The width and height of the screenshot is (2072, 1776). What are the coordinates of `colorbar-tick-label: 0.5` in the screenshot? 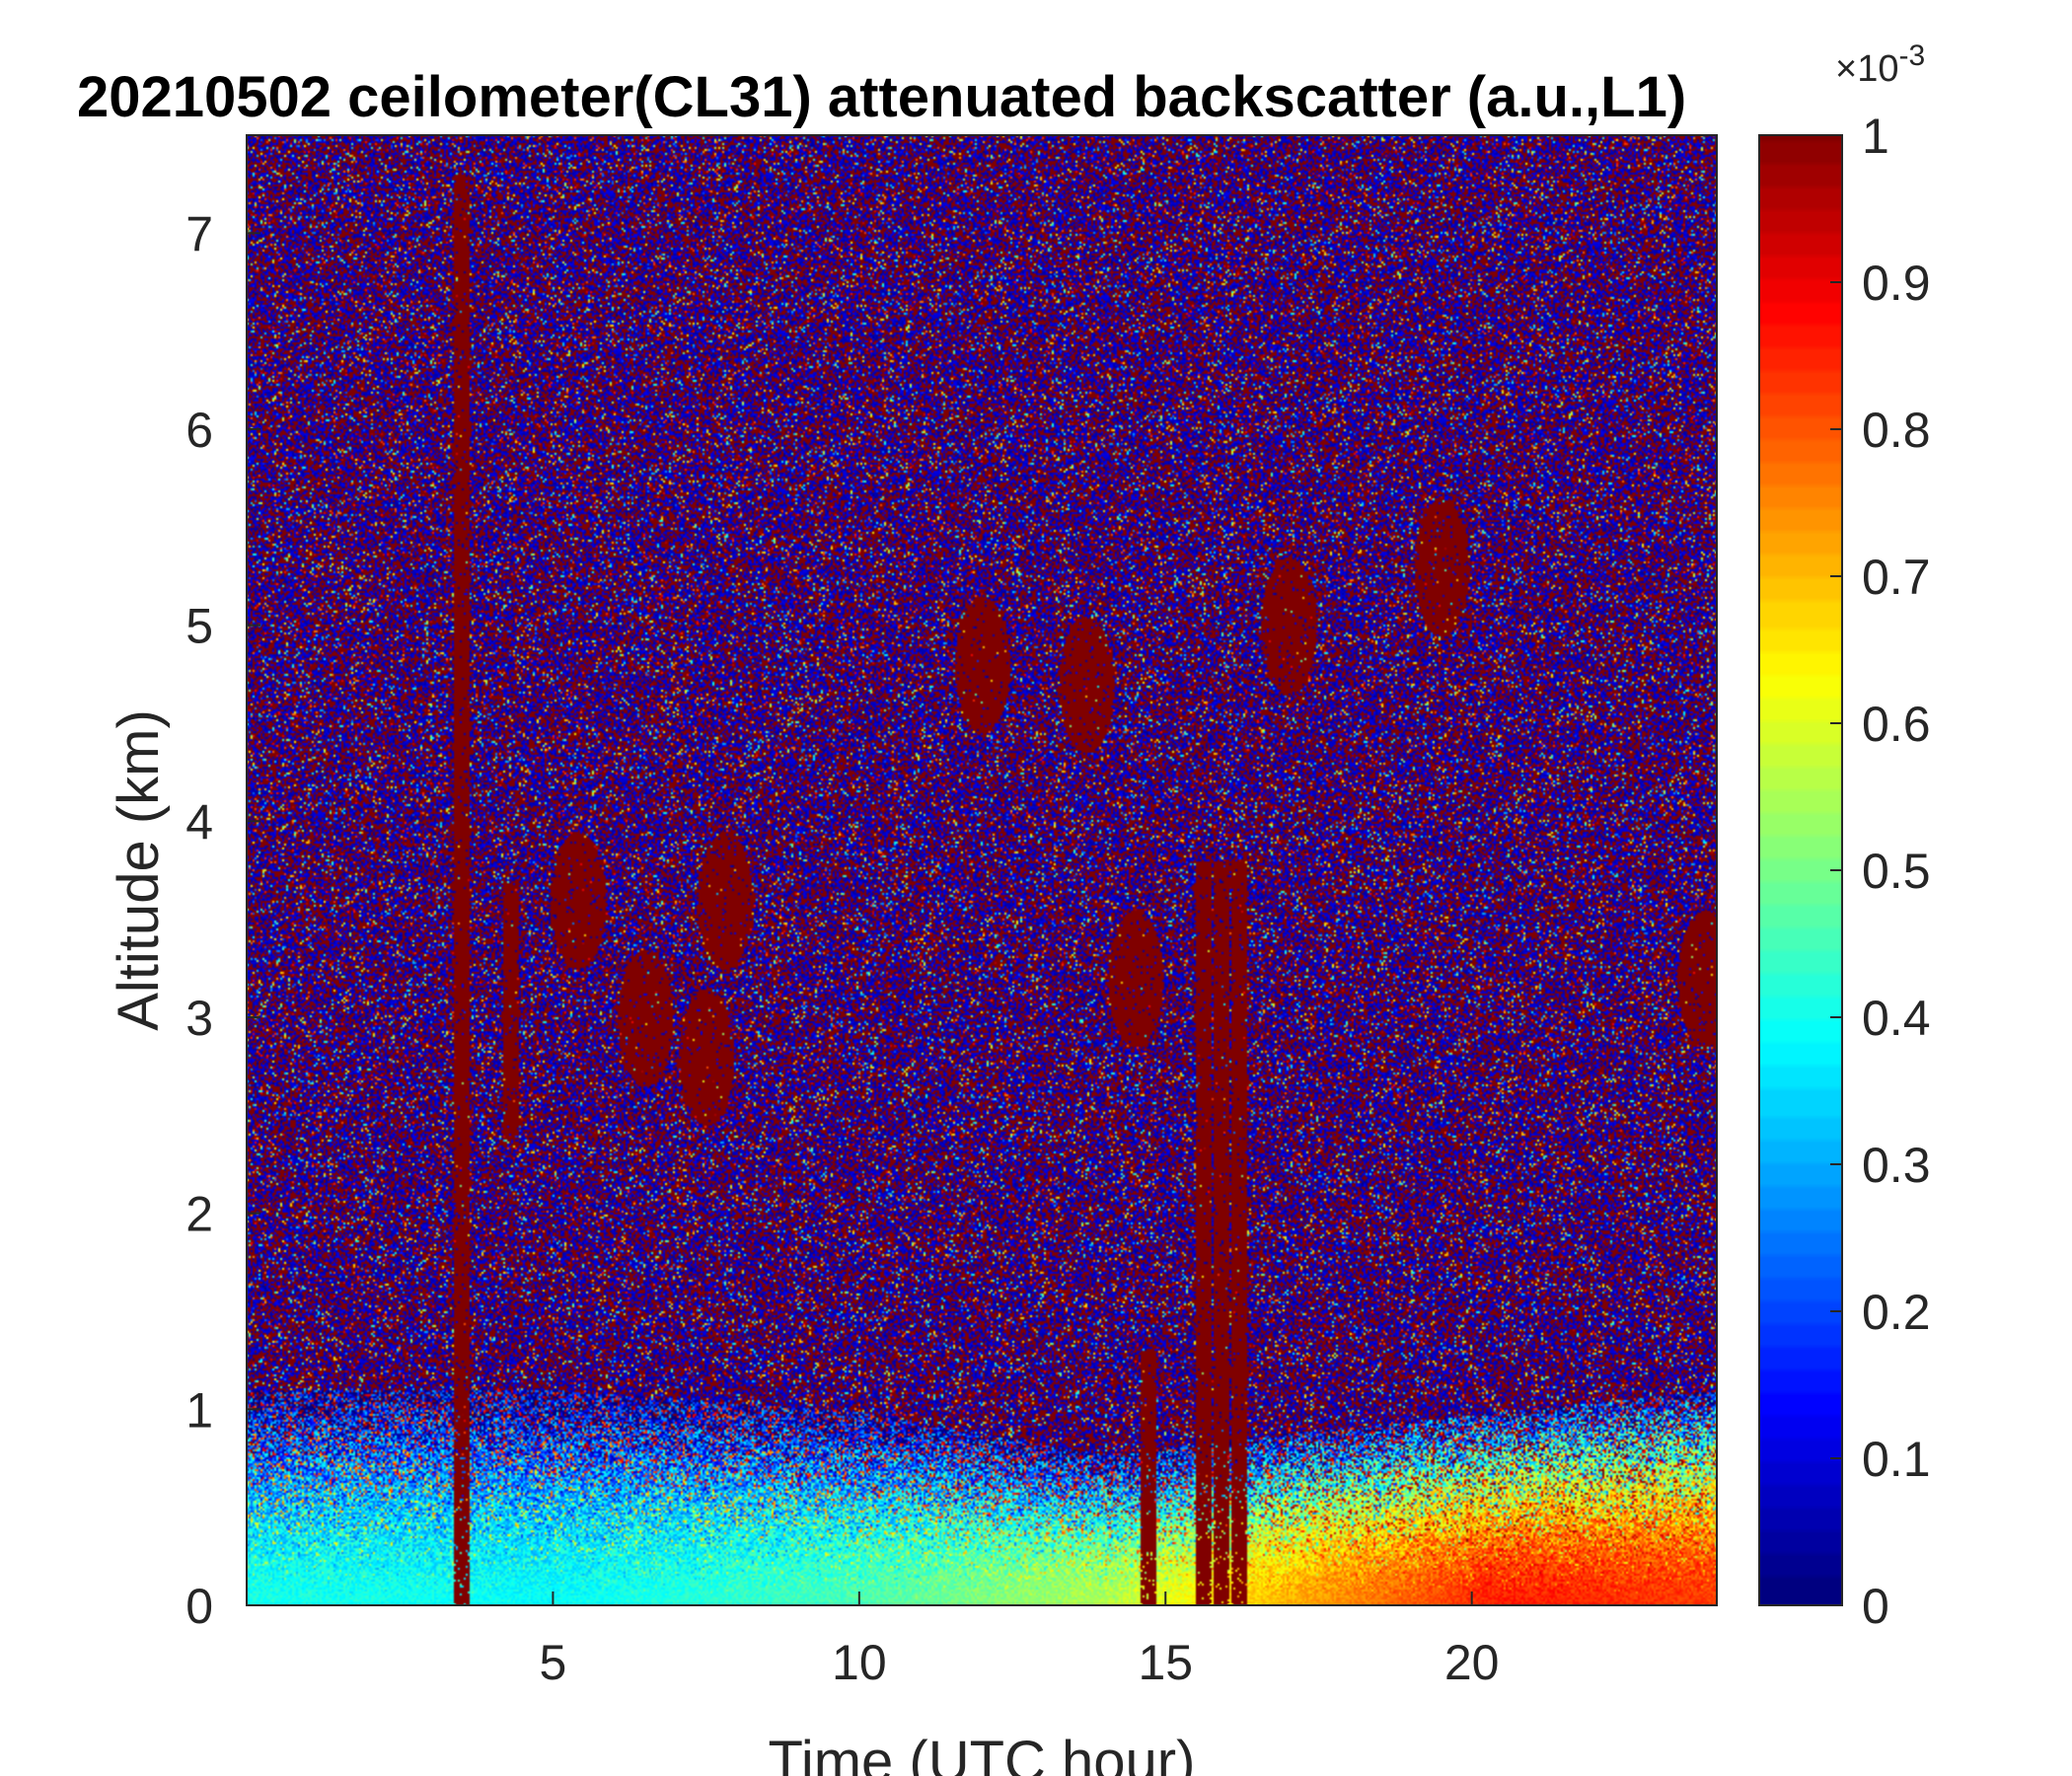 It's located at (1897, 872).